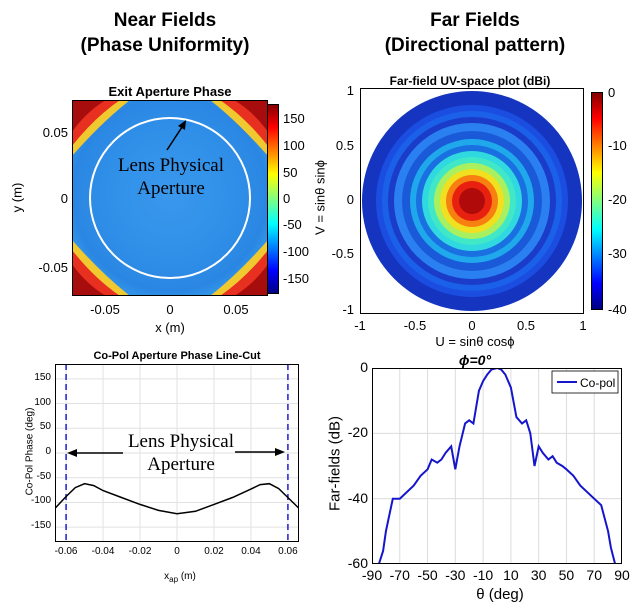  What do you see at coordinates (40, 501) in the screenshot?
I see `linecut-ytick: -100` at bounding box center [40, 501].